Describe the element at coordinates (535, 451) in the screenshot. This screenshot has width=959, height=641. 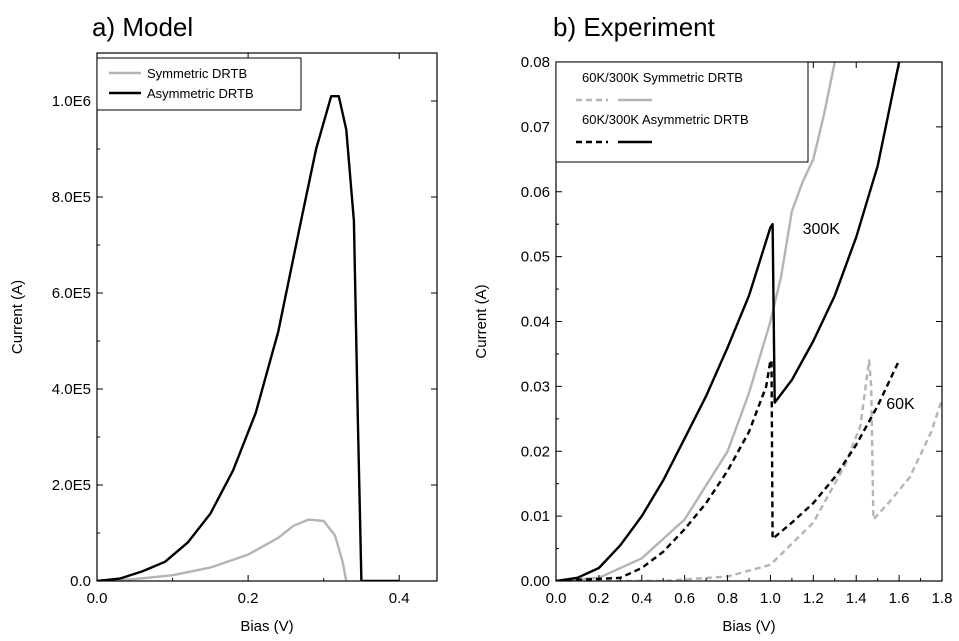
I see `y-tick-label: 0.02` at that location.